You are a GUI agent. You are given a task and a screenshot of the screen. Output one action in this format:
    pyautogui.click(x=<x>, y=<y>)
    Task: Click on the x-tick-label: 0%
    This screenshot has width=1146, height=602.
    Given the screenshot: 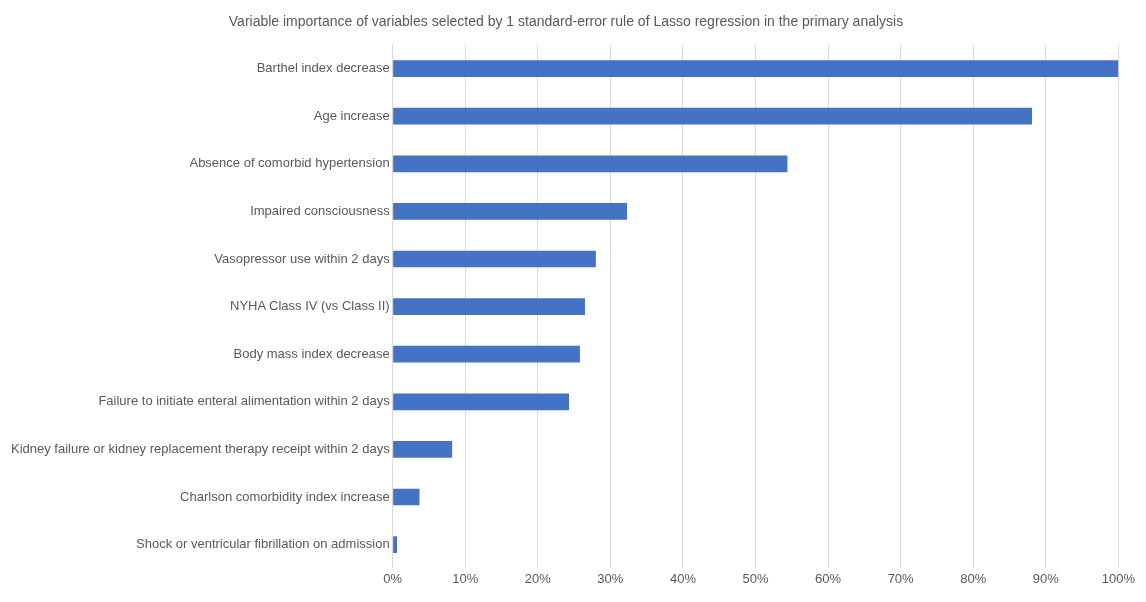 What is the action you would take?
    pyautogui.click(x=393, y=578)
    